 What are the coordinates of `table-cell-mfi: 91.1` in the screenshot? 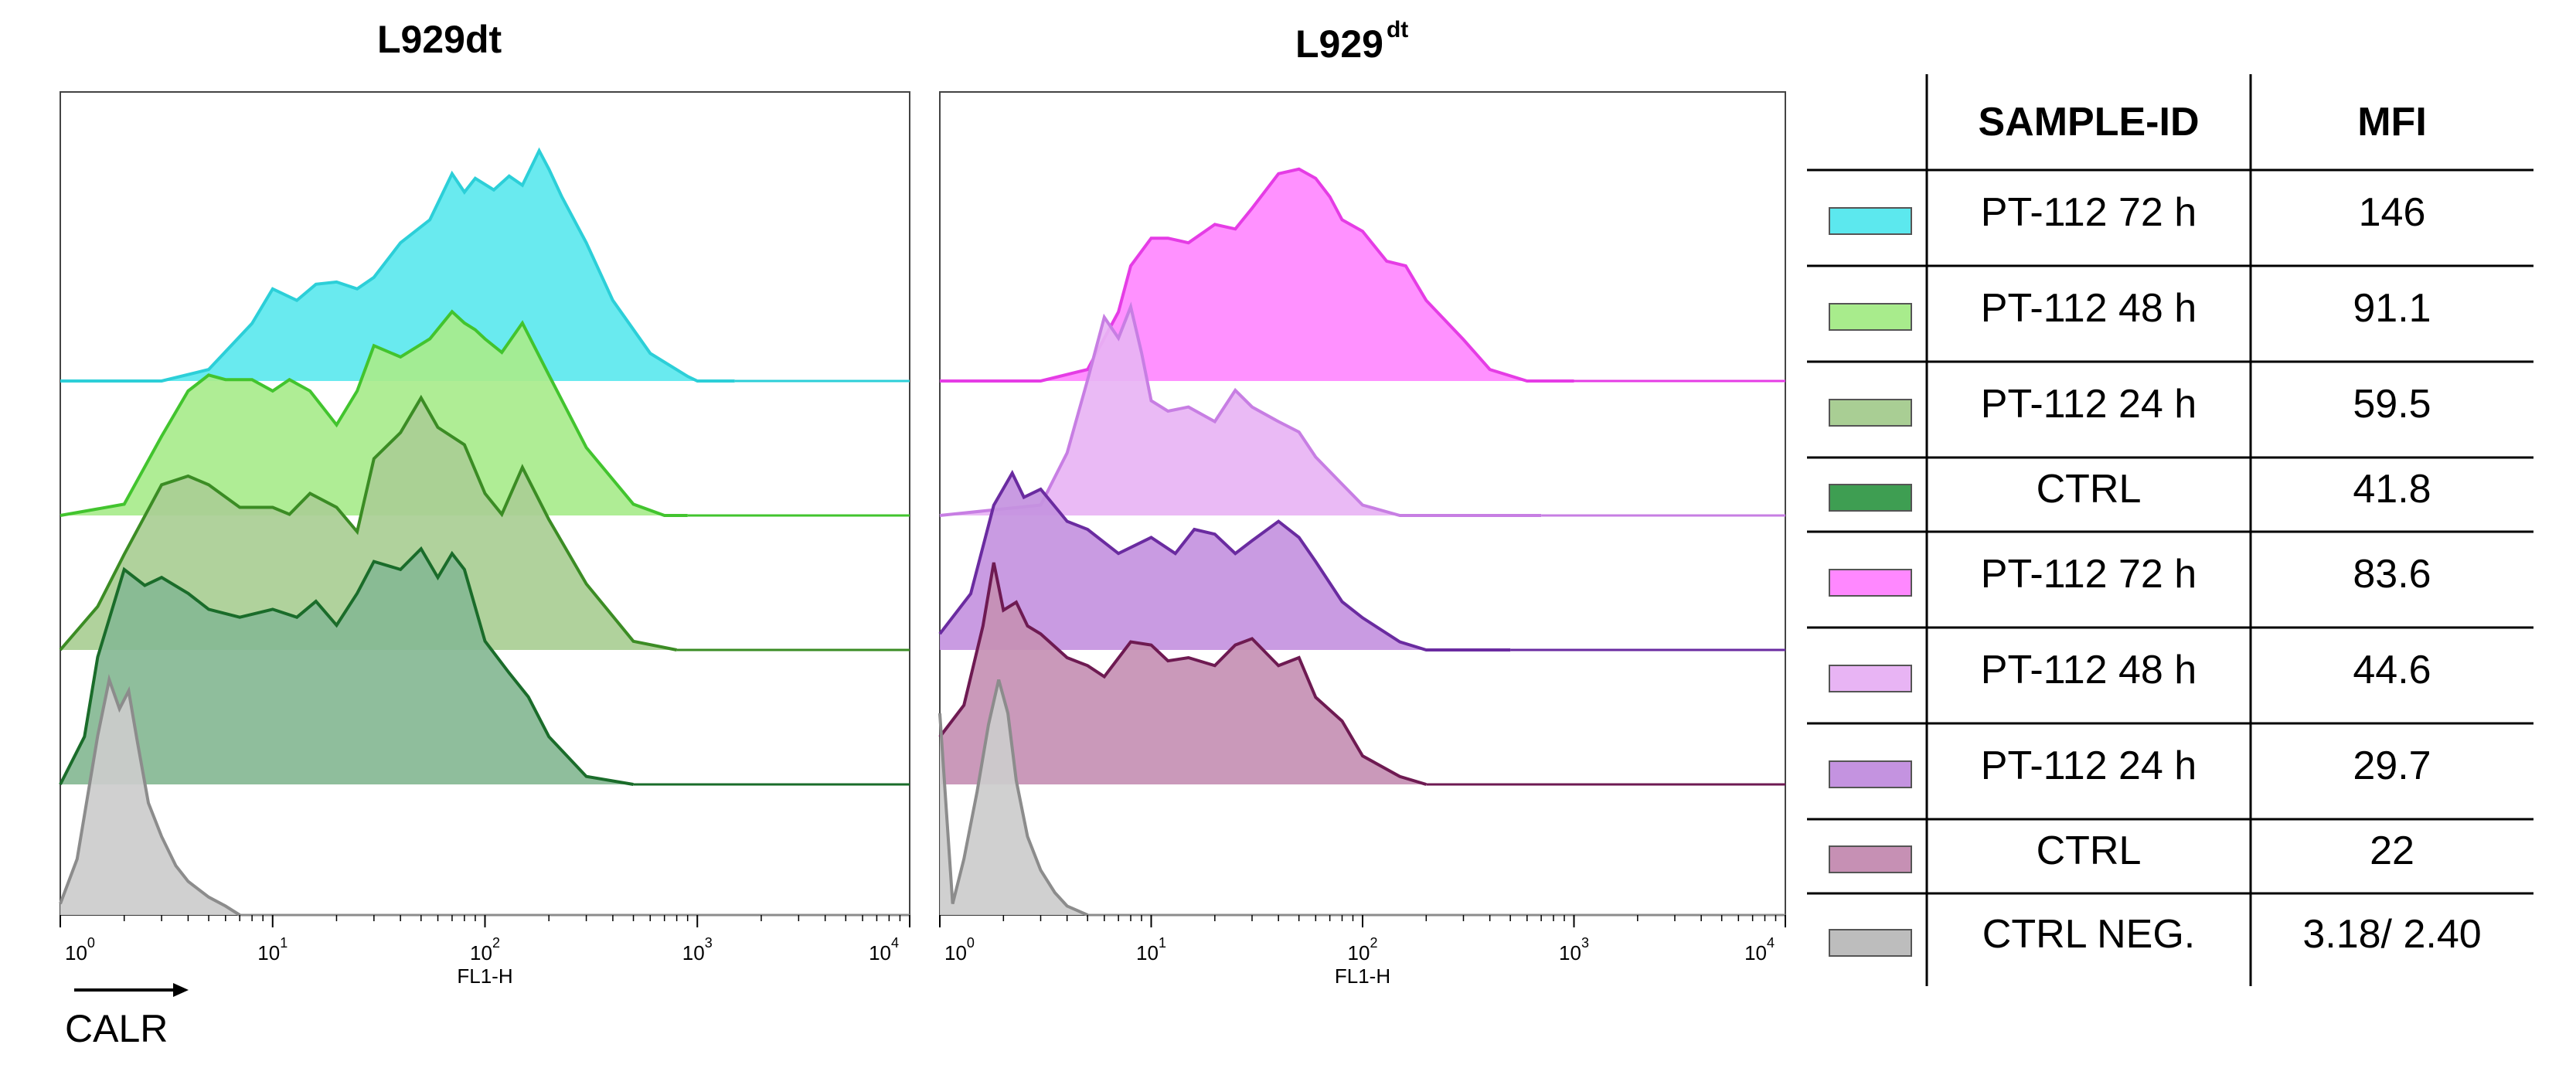 It's located at (2392, 309).